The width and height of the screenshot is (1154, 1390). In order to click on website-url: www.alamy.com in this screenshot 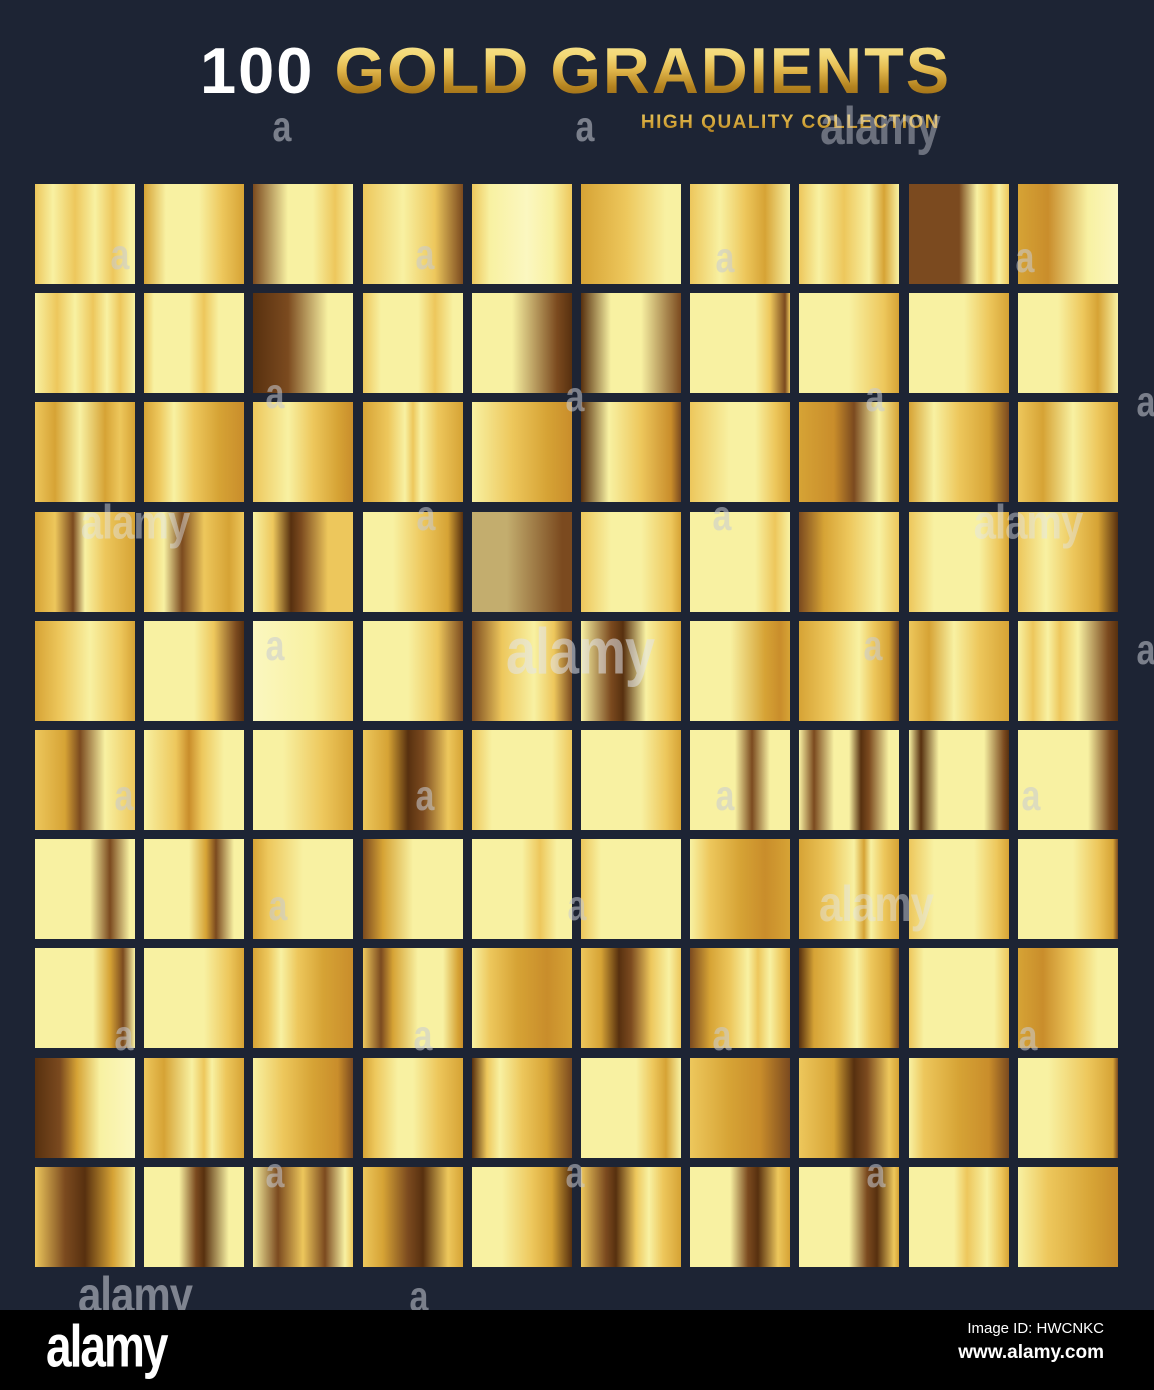, I will do `click(1031, 1352)`.